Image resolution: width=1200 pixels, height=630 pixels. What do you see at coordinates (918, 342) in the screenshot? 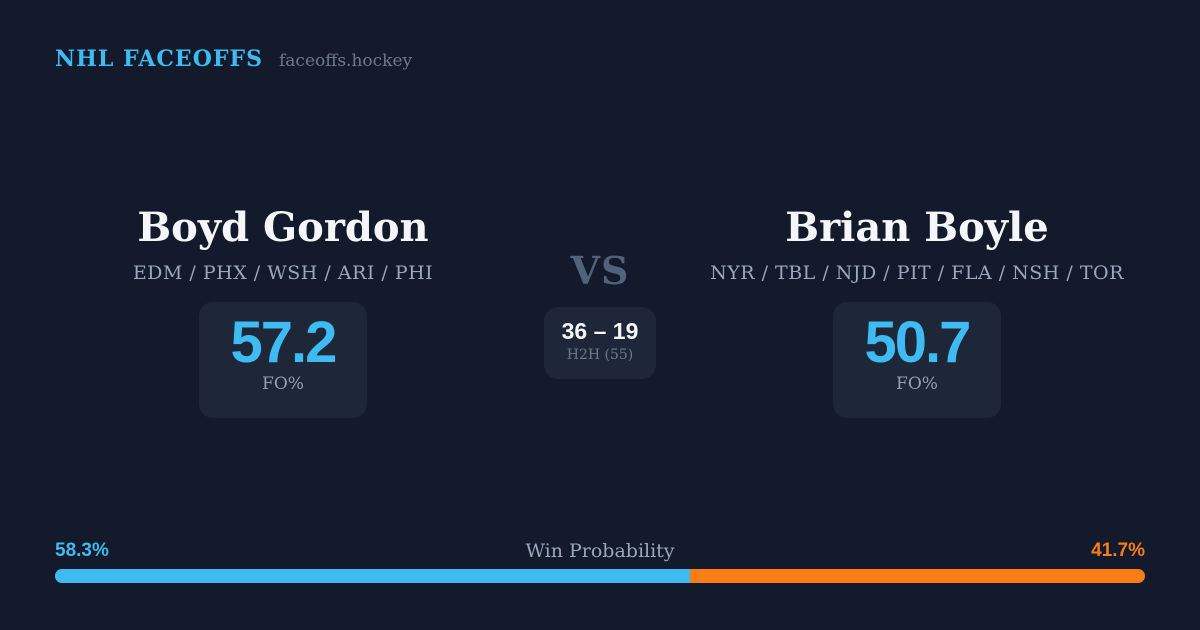
I see `fo-value-right: 50.7` at bounding box center [918, 342].